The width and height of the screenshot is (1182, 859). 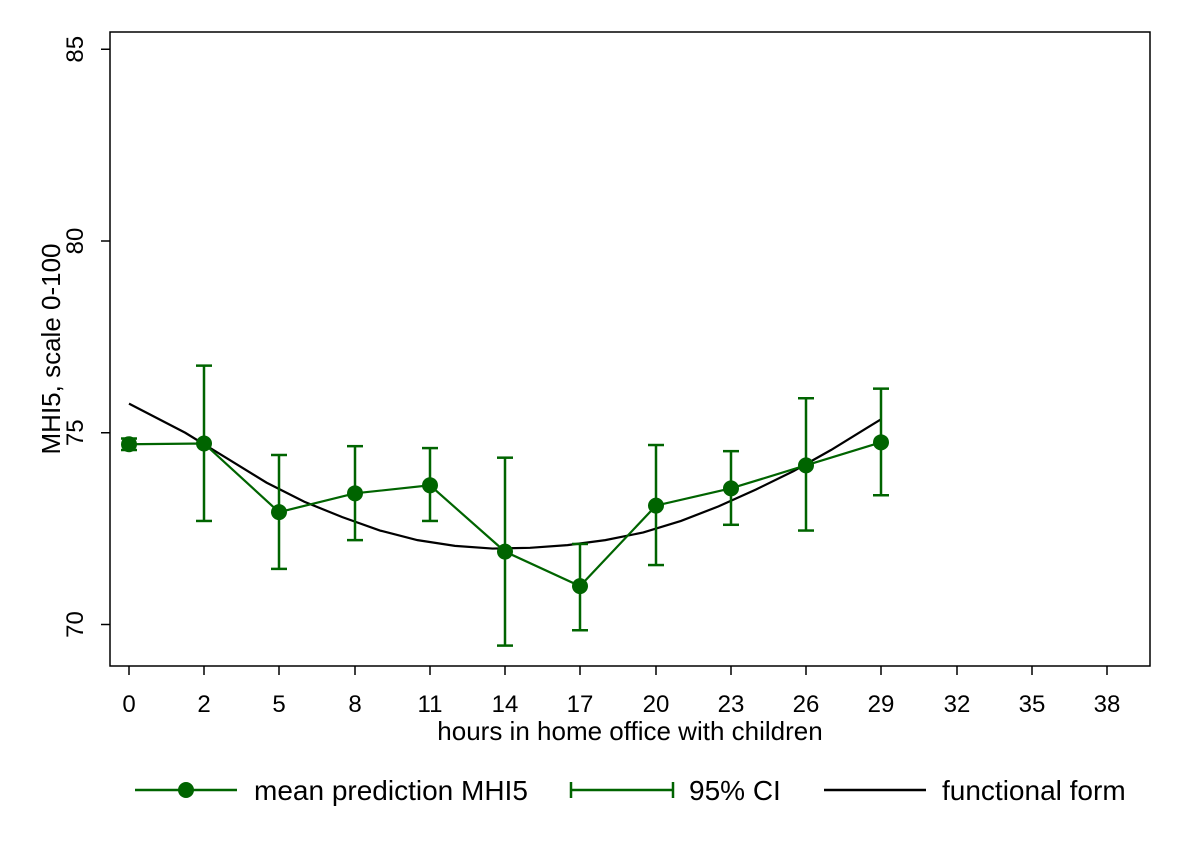 What do you see at coordinates (391, 790) in the screenshot?
I see `legend-mean-label: mean prediction MHI5` at bounding box center [391, 790].